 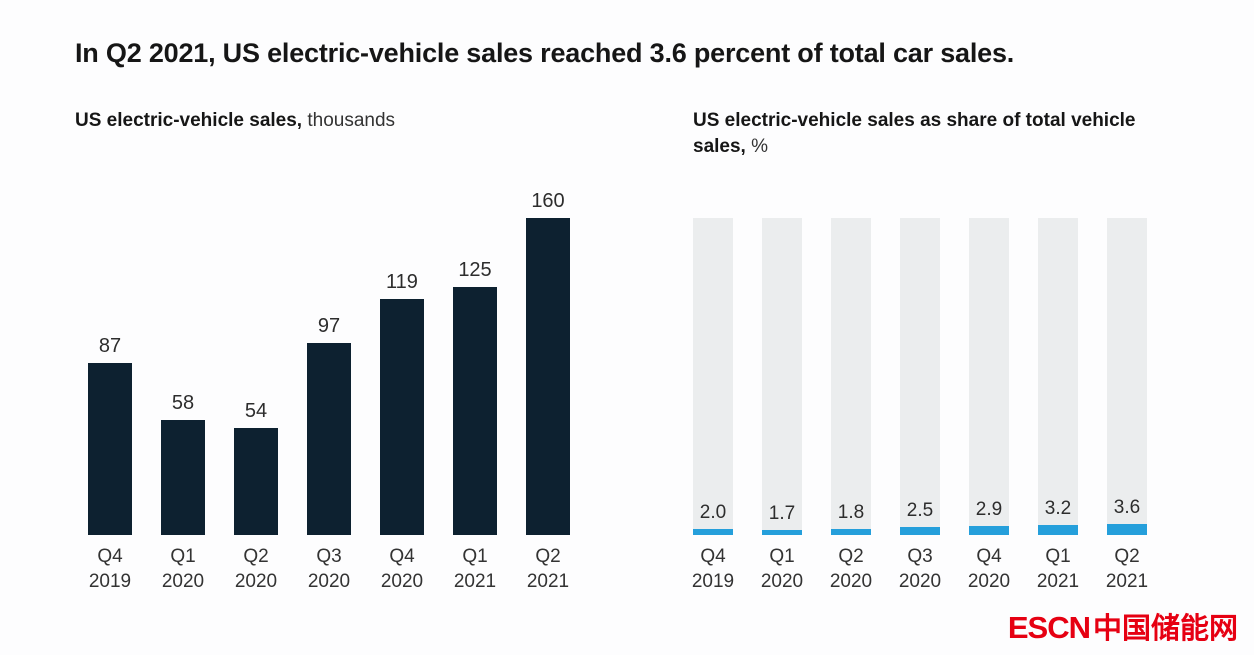 I want to click on total-sales-bar: 1.7, so click(x=782, y=376).